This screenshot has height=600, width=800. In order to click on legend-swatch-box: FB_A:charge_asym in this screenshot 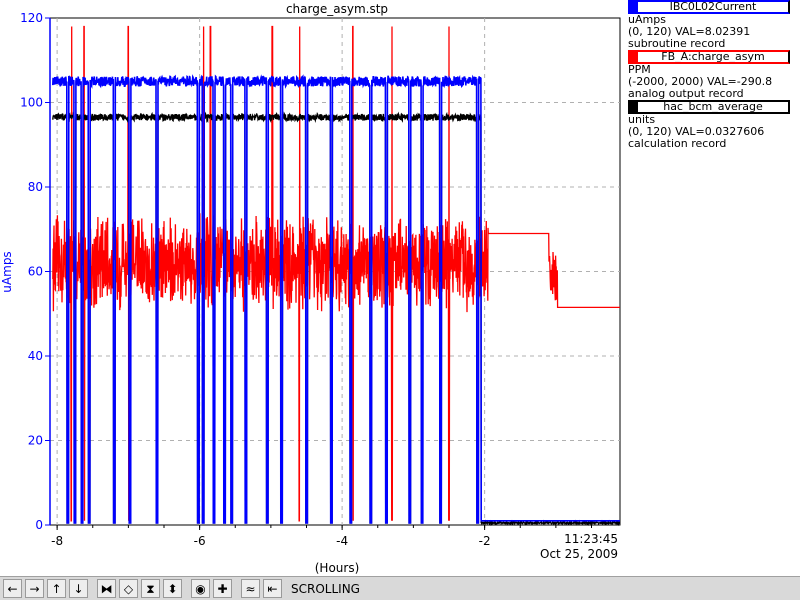, I will do `click(709, 57)`.